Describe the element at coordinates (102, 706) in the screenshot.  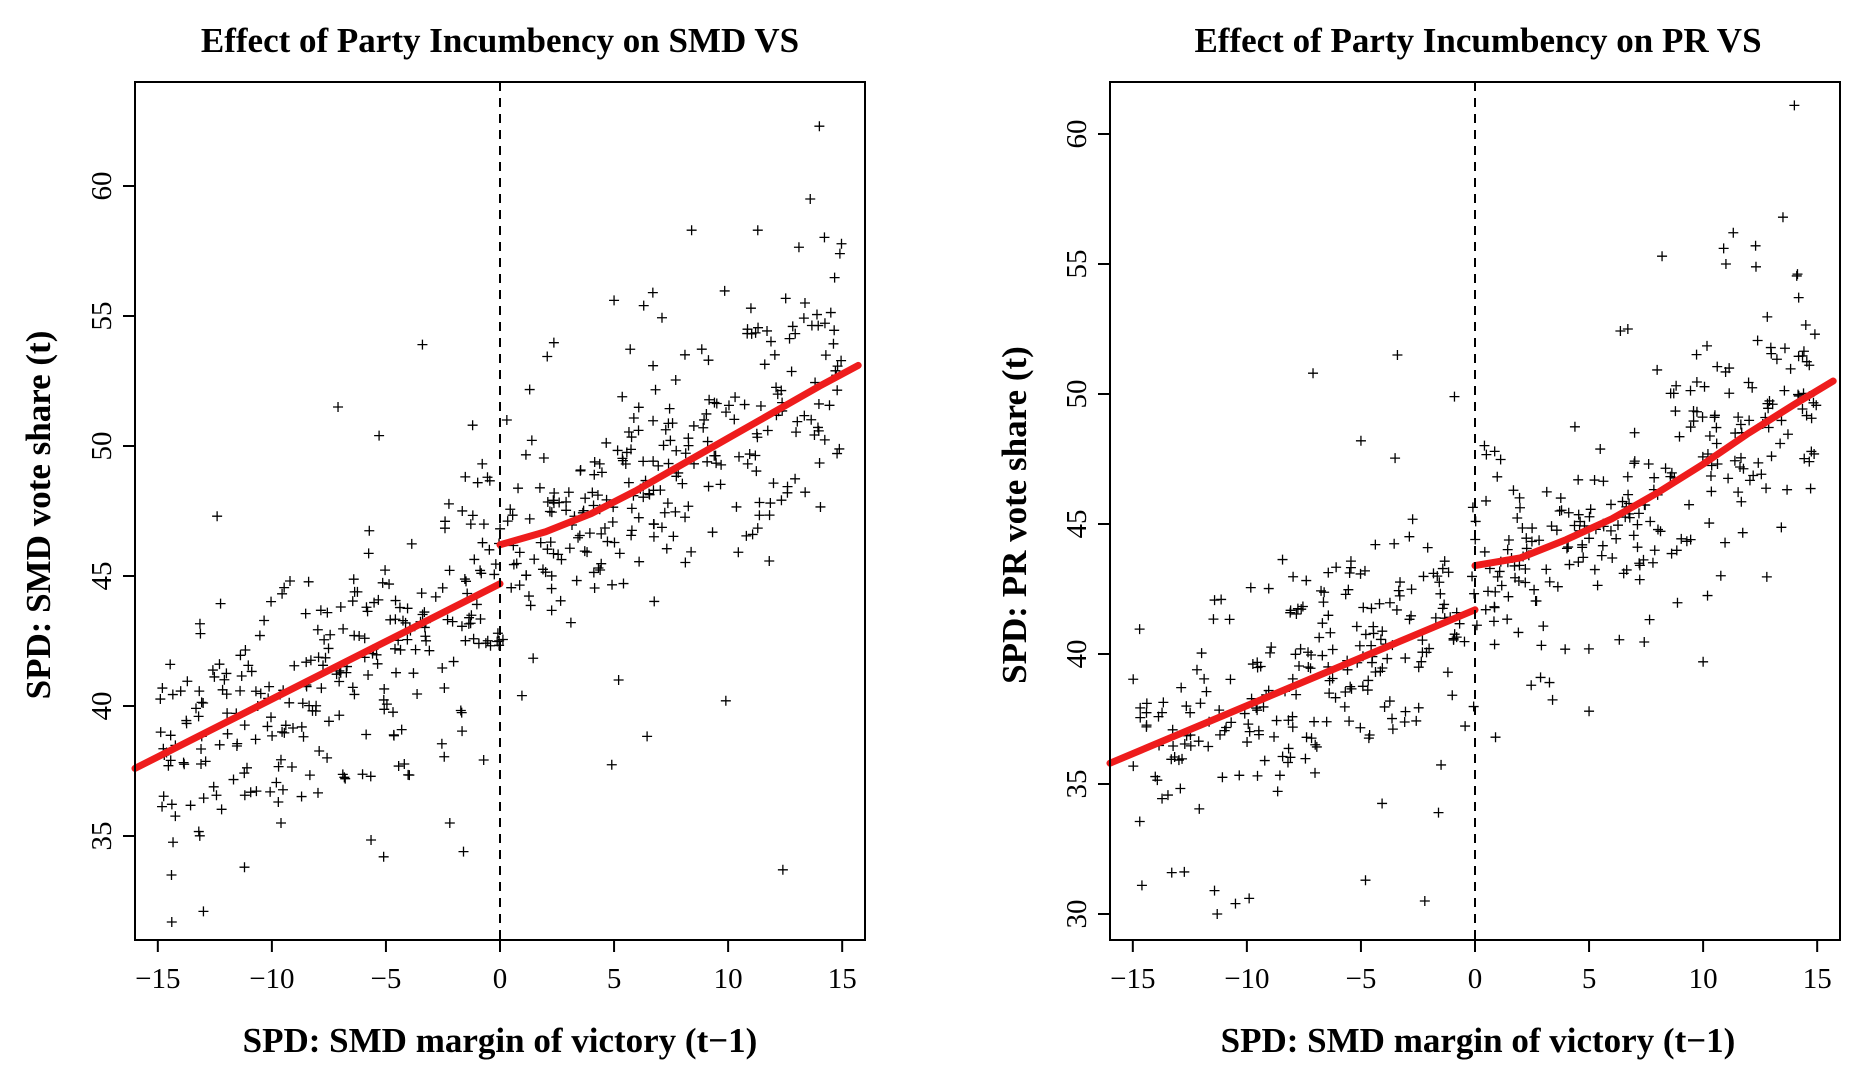
I see `y-tick-label: 40` at that location.